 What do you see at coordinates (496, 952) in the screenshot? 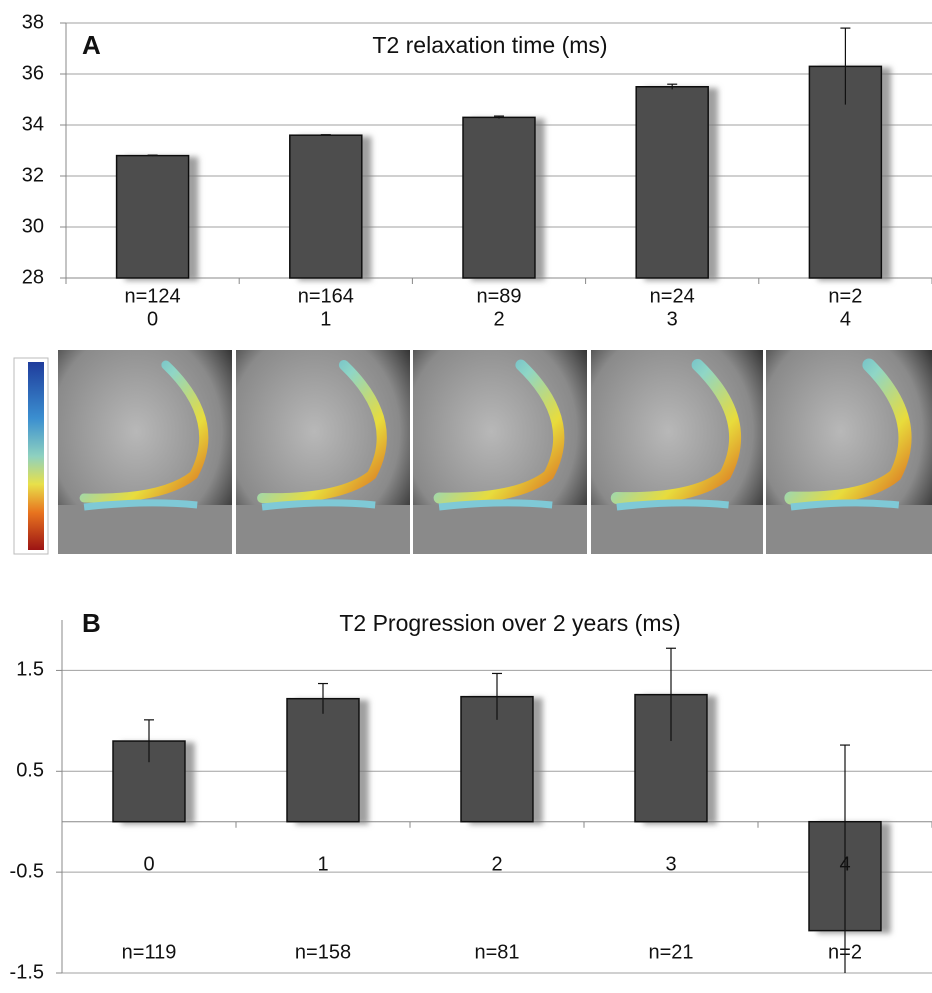
I see `sample-size: n=81` at bounding box center [496, 952].